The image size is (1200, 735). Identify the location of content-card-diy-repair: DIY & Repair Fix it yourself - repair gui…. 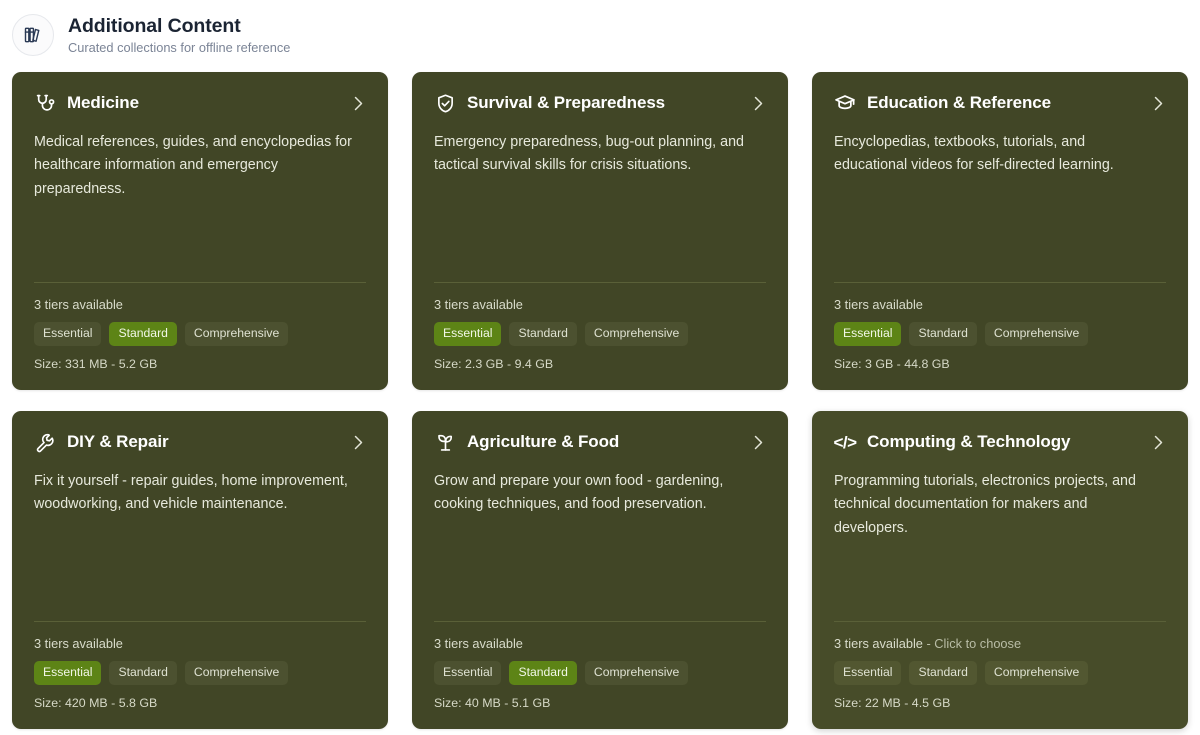
(200, 570).